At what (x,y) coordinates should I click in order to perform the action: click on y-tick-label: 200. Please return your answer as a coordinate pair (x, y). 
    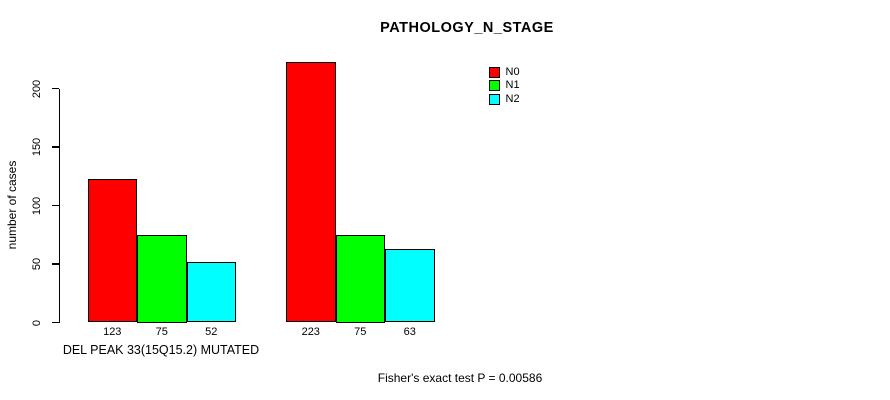
    Looking at the image, I should click on (36, 88).